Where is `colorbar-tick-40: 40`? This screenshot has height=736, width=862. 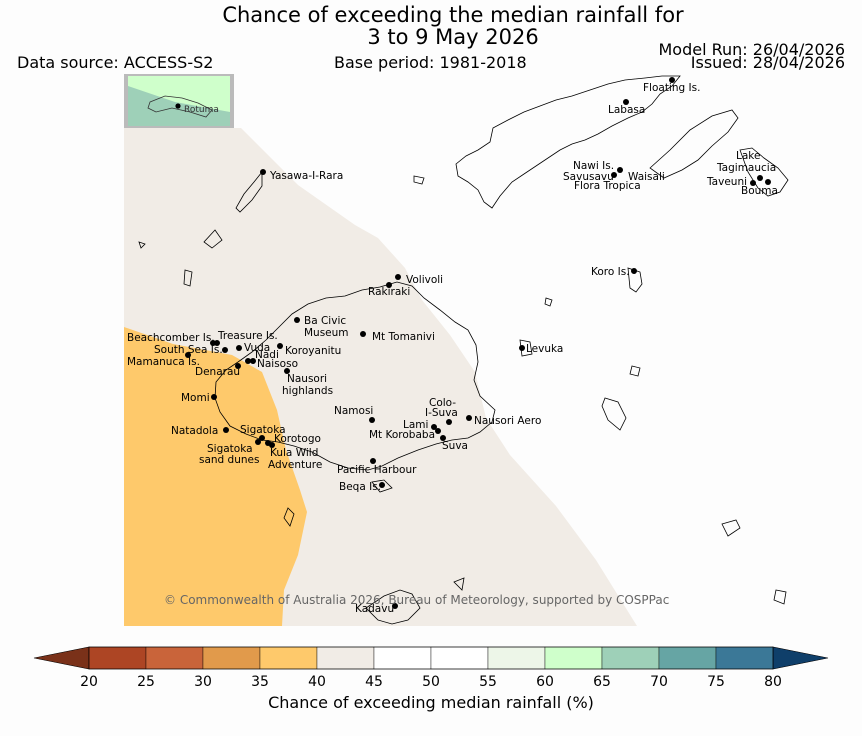
colorbar-tick-40: 40 is located at coordinates (317, 682).